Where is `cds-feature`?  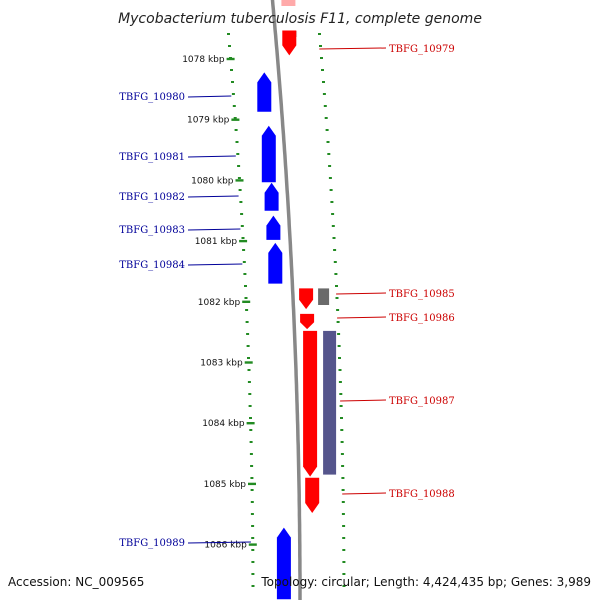 cds-feature is located at coordinates (330, 402).